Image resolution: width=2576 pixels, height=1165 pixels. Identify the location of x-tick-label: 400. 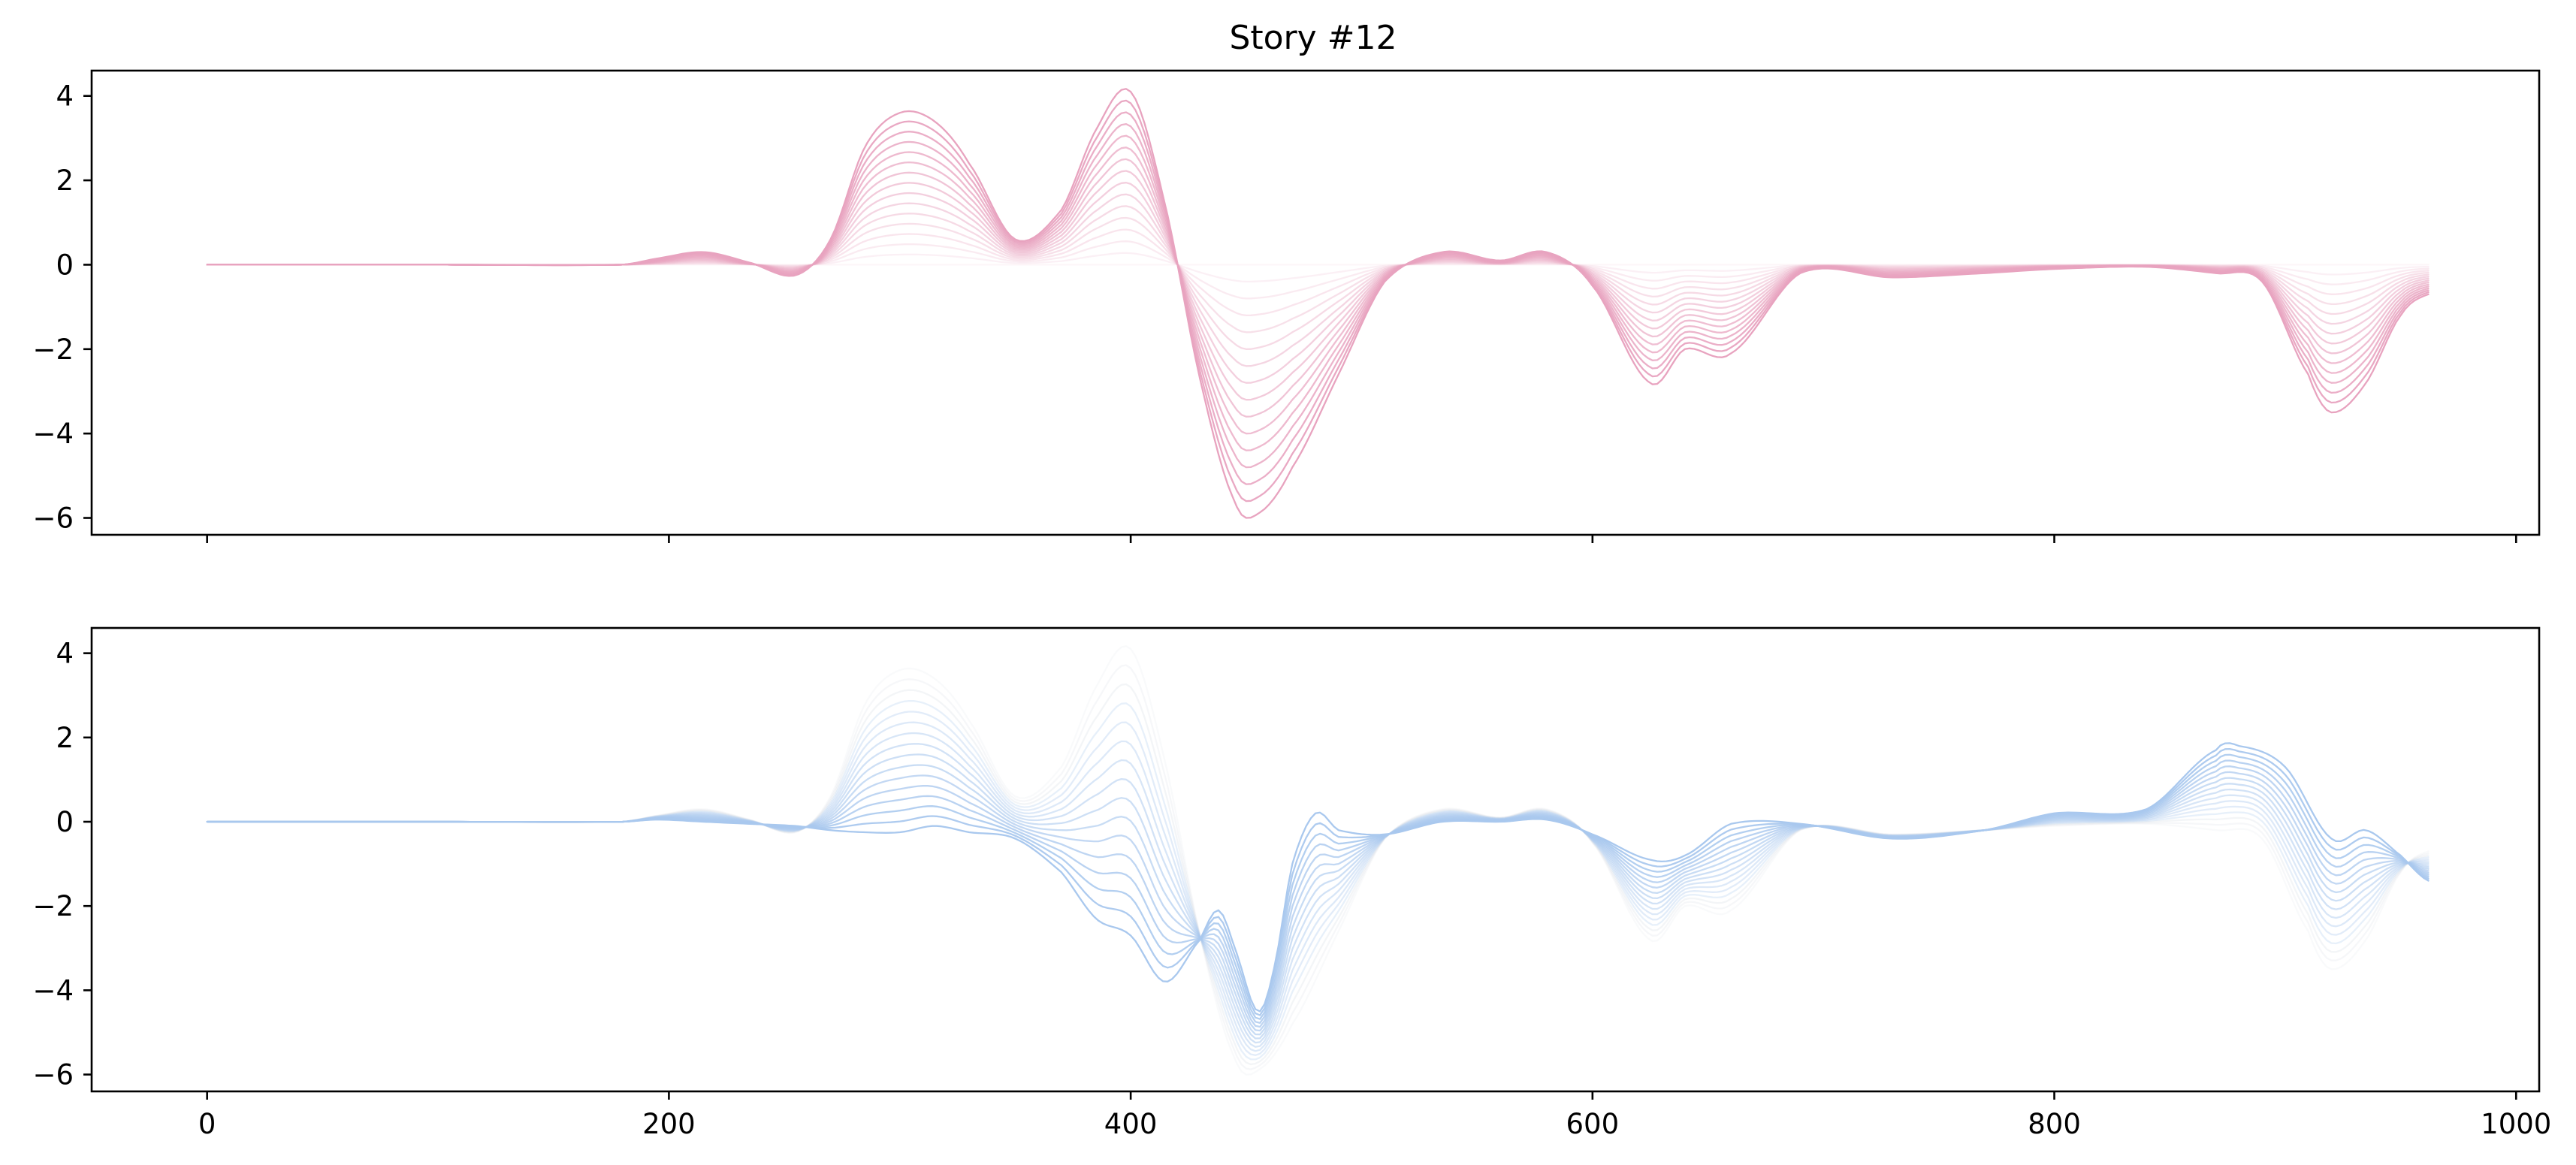
(1131, 1124).